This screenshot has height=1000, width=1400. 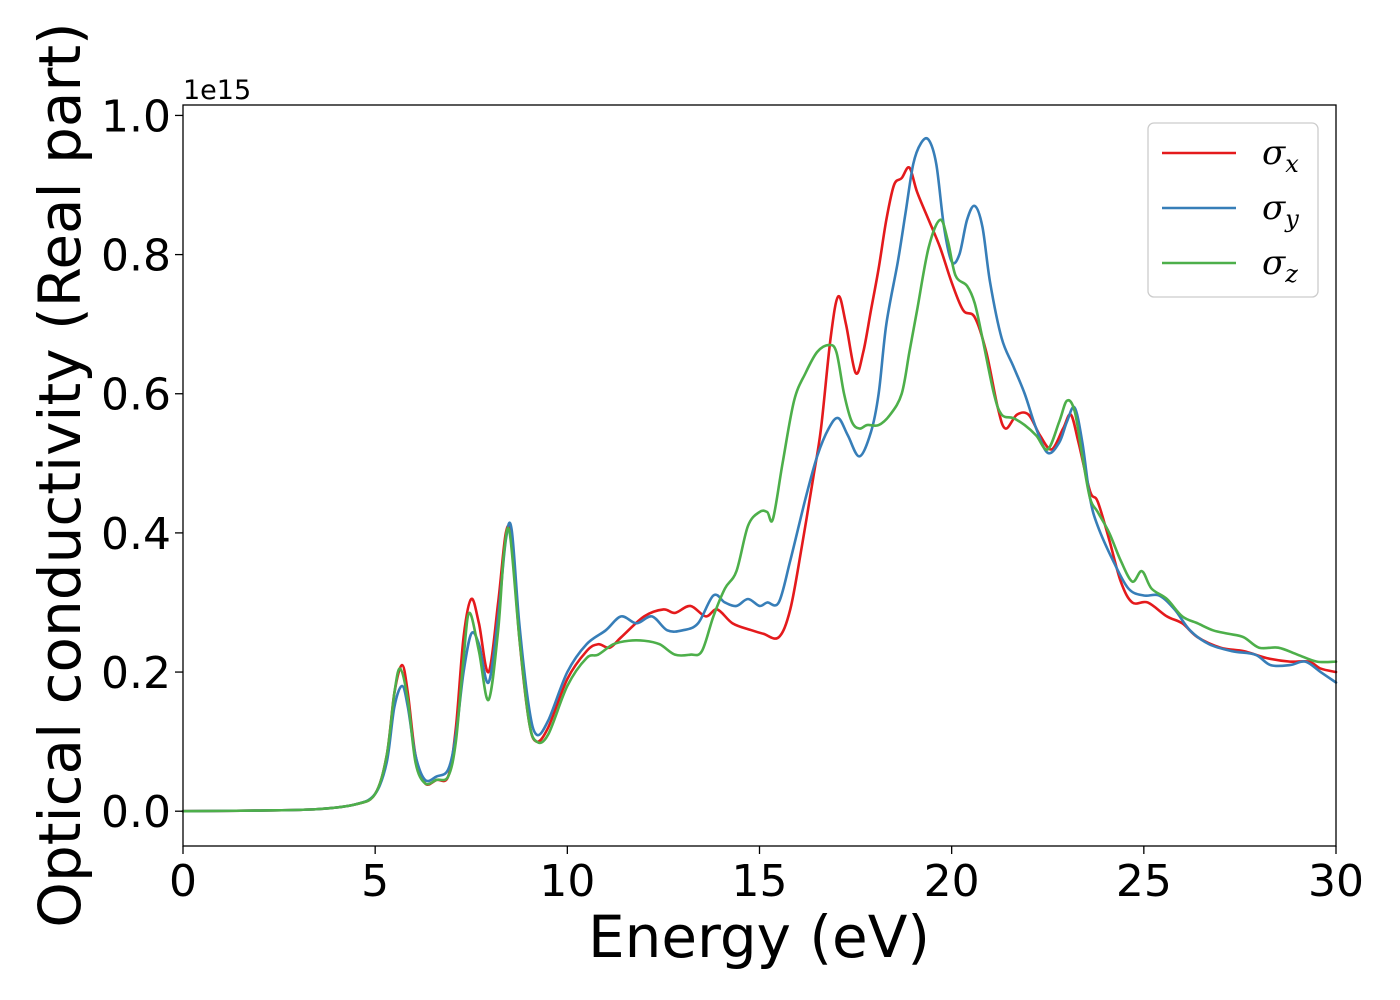 I want to click on x-tick-label: 20, so click(x=952, y=881).